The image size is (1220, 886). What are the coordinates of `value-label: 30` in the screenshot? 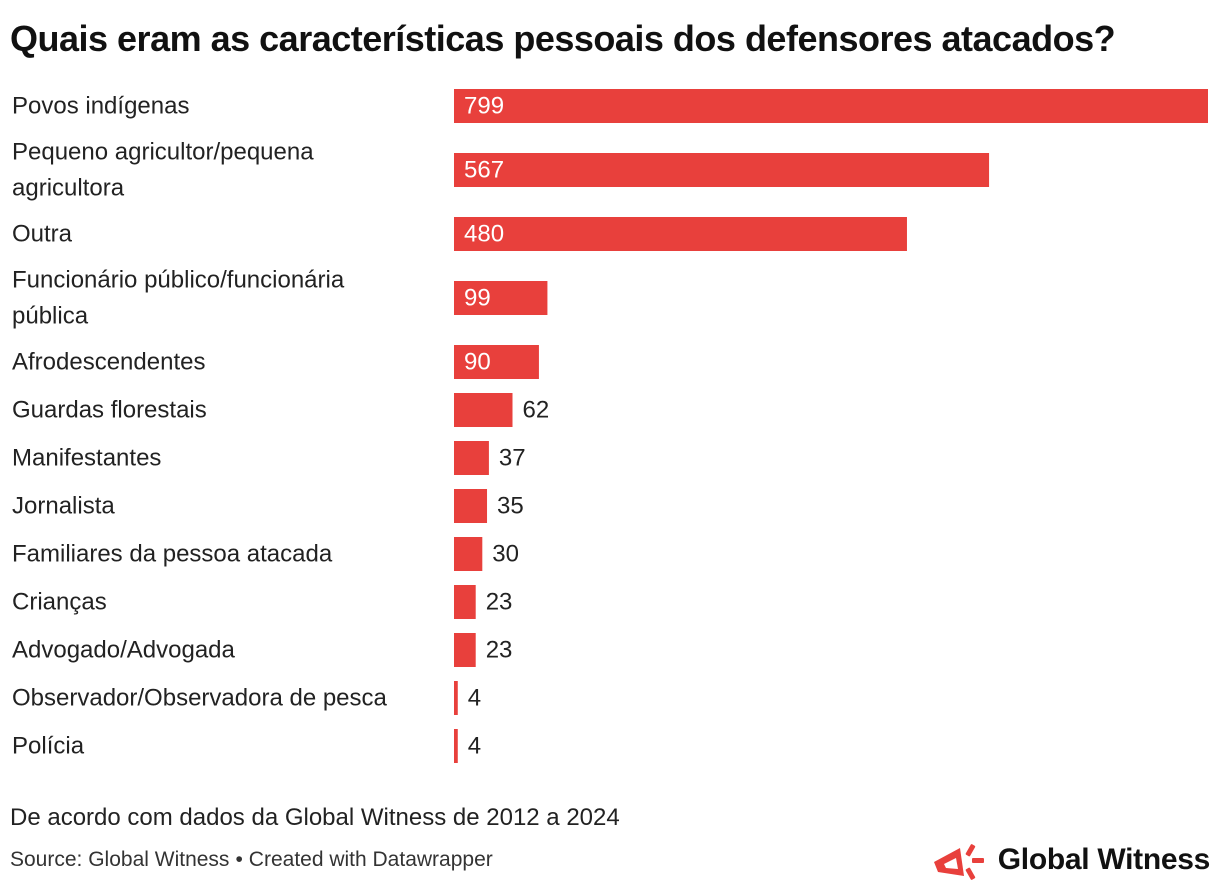 It's located at (505, 554).